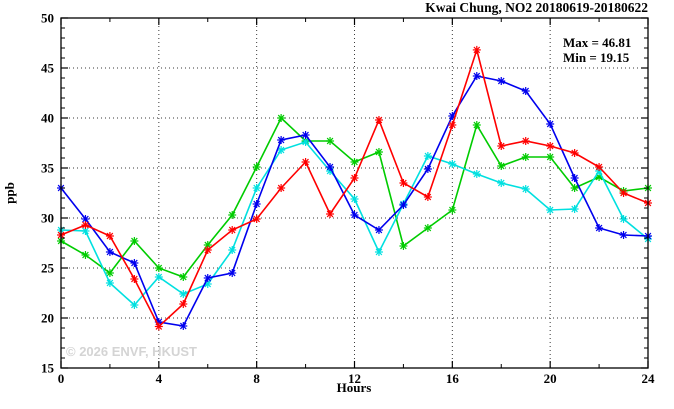  Describe the element at coordinates (453, 378) in the screenshot. I see `x-tick-label: 16` at that location.